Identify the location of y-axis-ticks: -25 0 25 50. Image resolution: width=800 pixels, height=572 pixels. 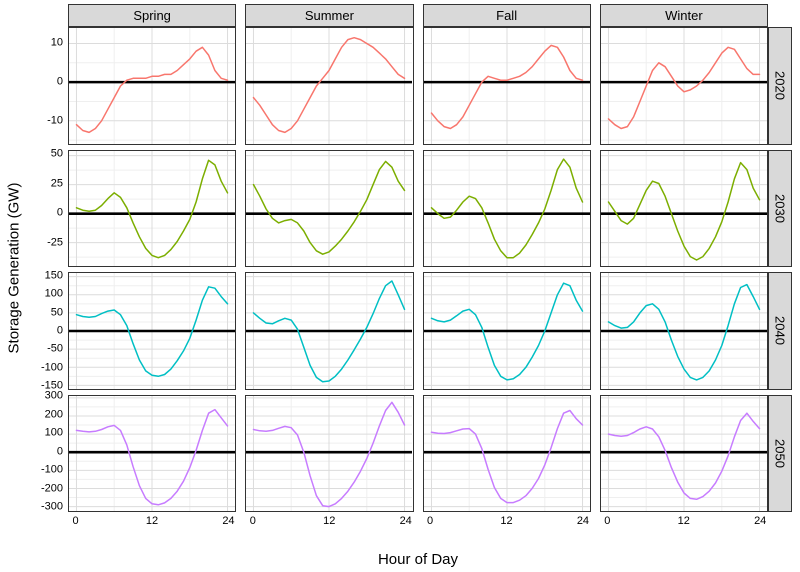
(45, 207).